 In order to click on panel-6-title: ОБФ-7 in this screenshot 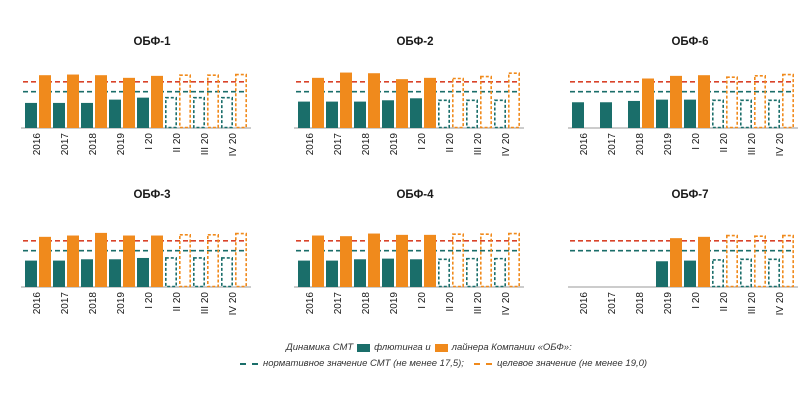, I will do `click(689, 195)`.